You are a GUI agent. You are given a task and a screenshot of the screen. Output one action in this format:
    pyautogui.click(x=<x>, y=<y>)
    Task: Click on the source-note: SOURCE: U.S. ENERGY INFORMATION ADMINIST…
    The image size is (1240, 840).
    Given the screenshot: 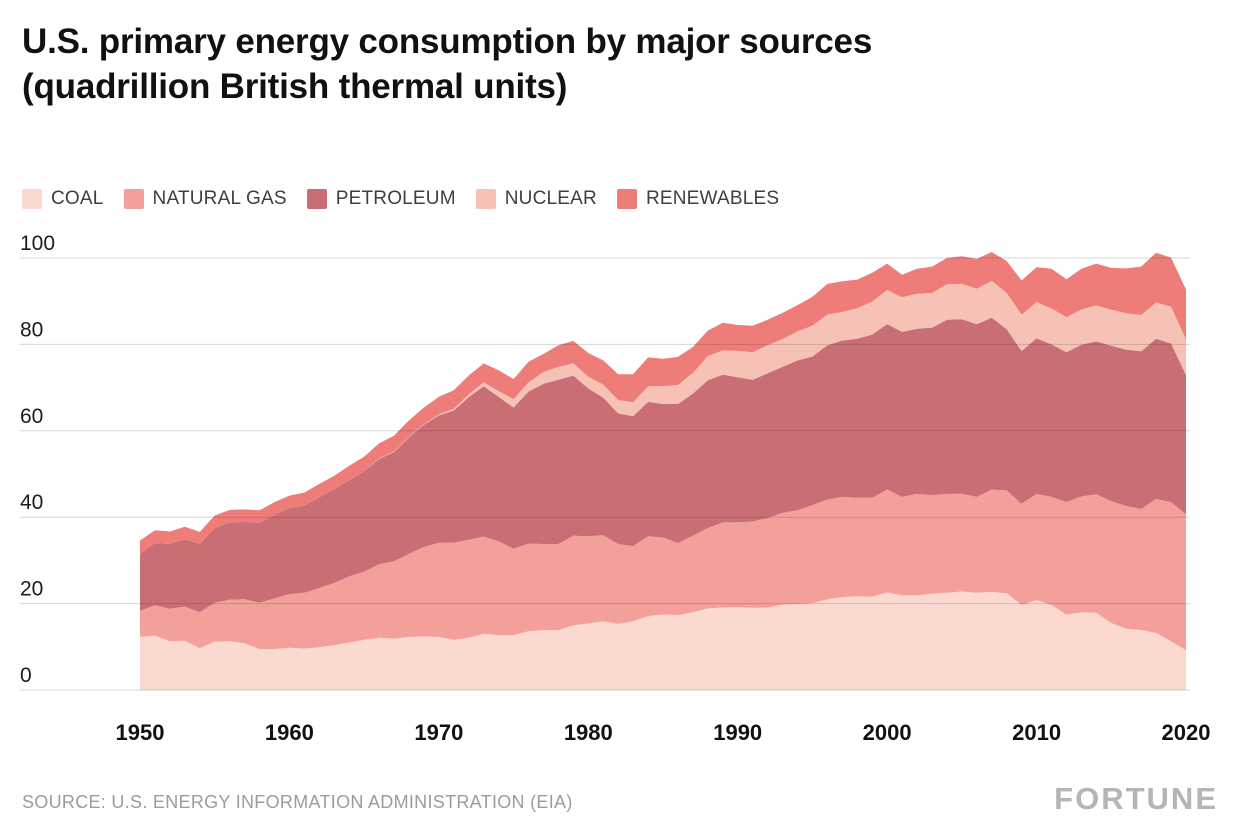 What is the action you would take?
    pyautogui.click(x=297, y=802)
    